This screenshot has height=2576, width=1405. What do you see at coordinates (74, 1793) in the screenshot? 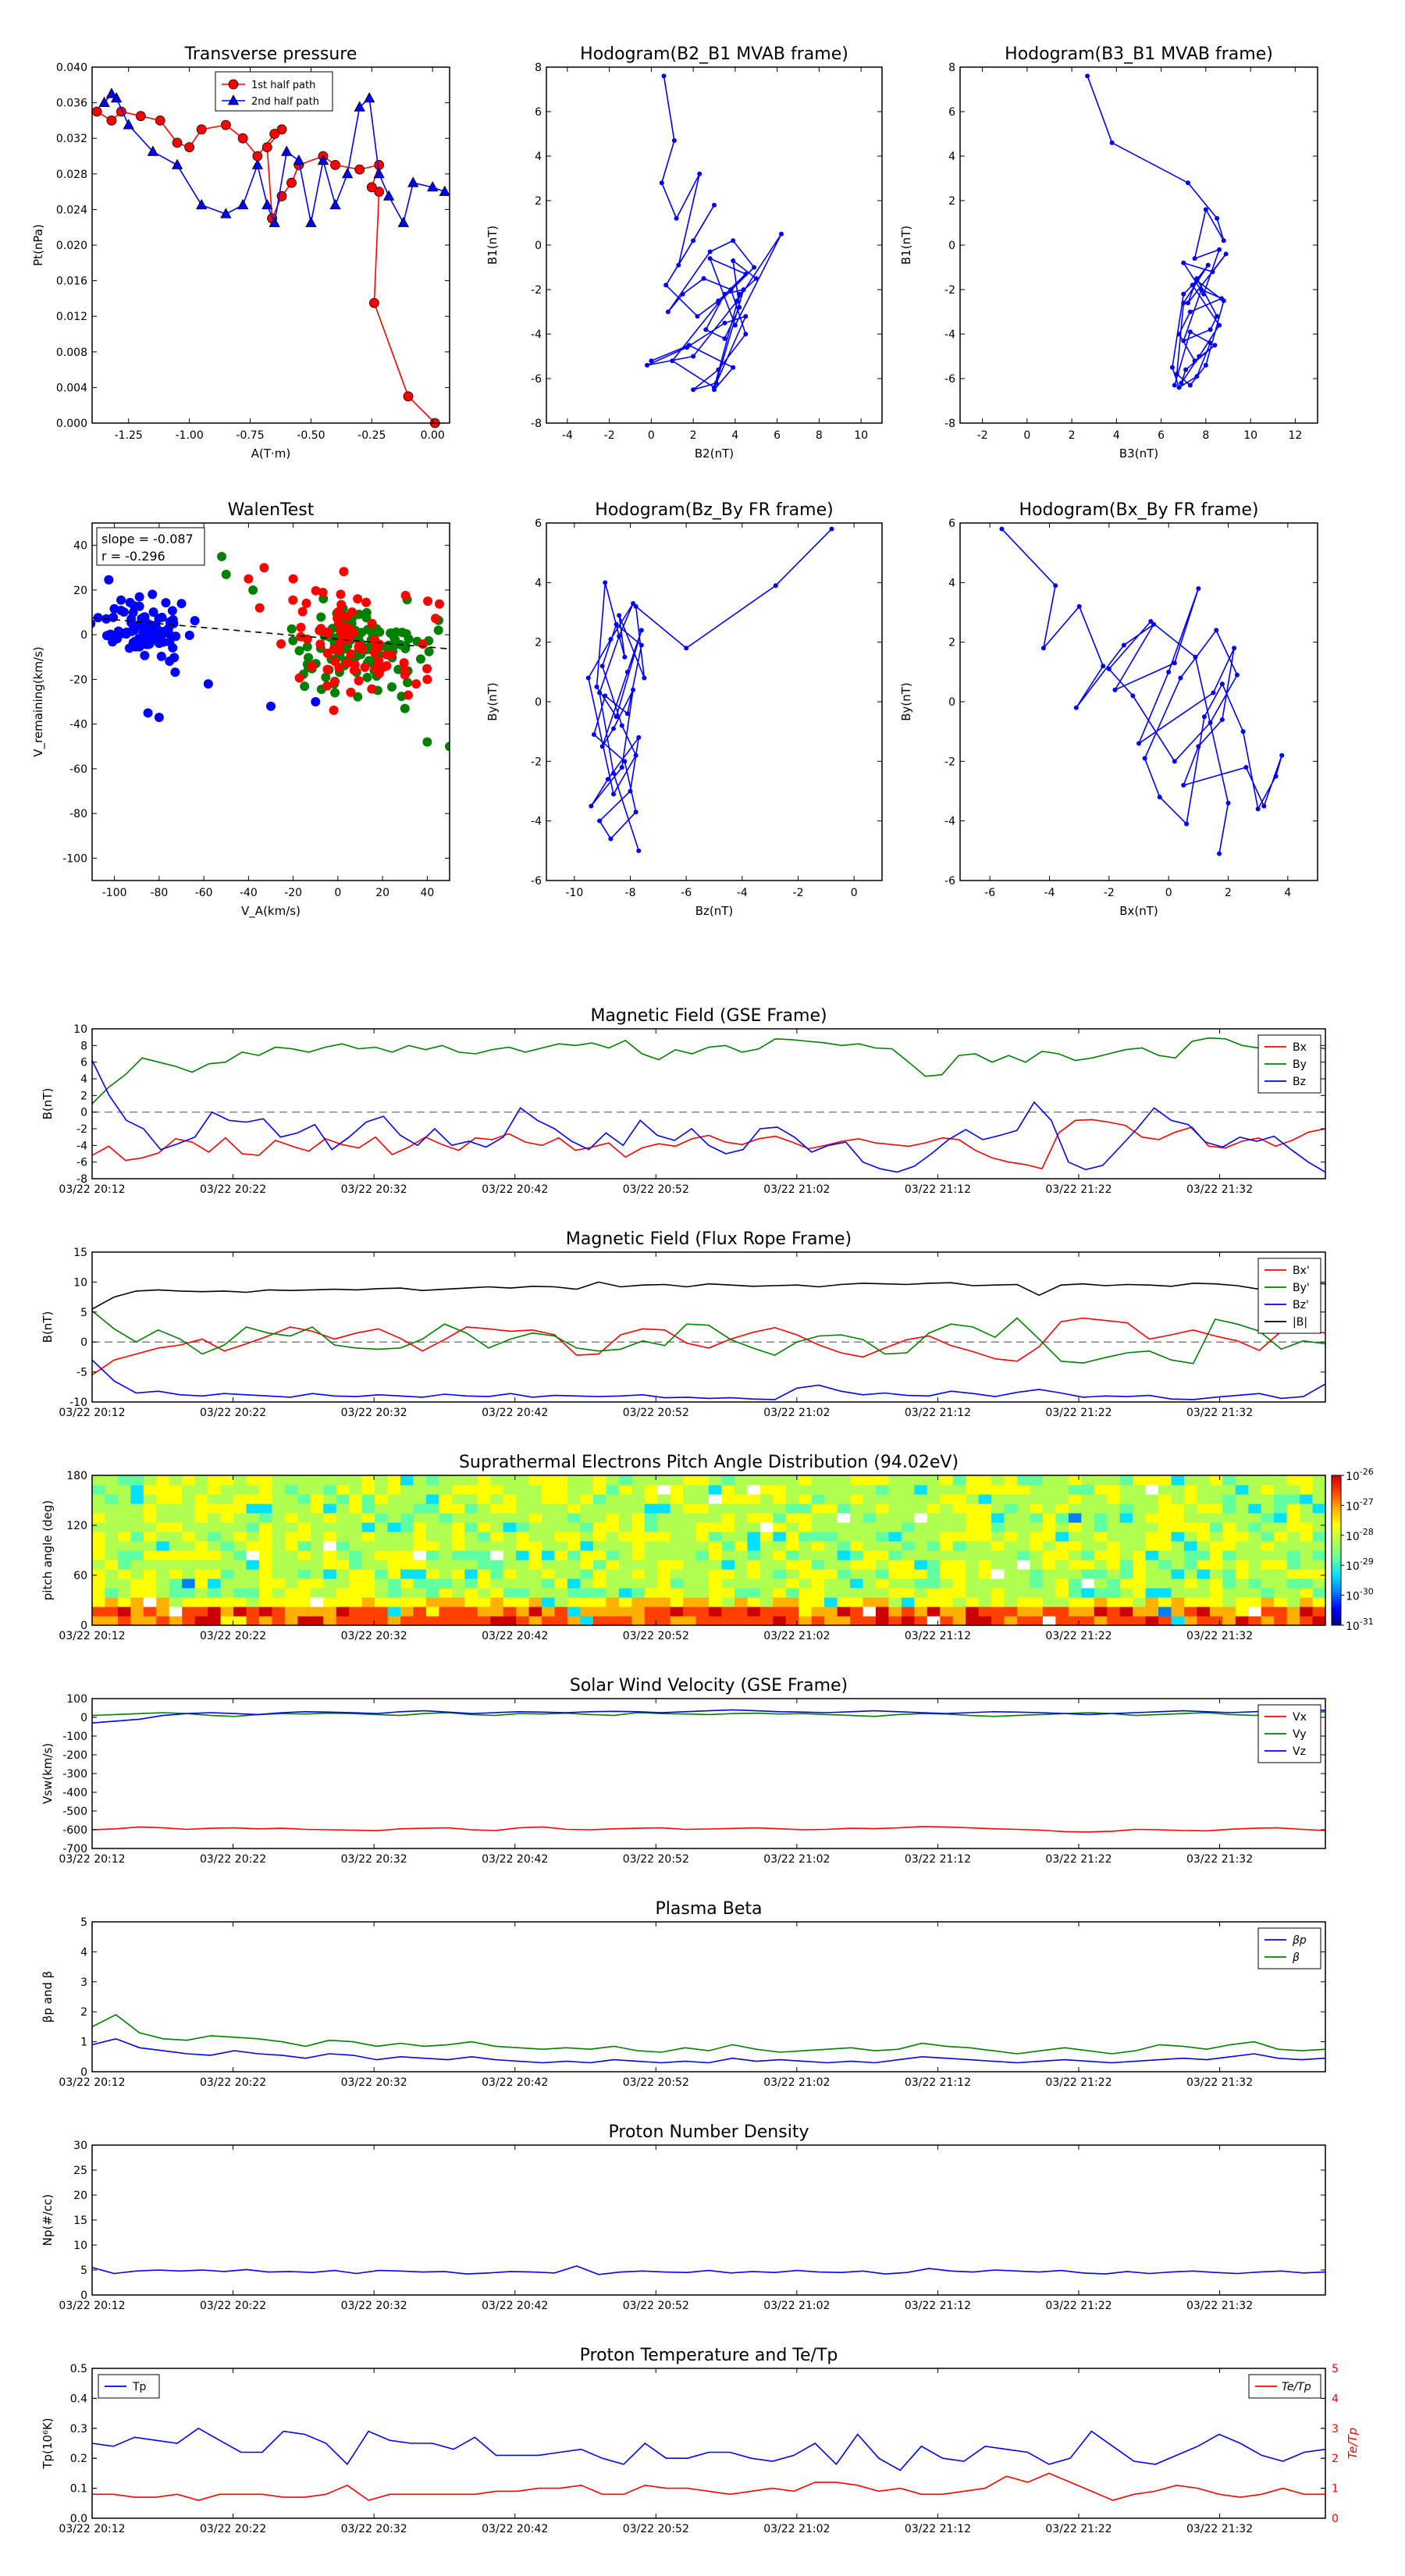
I see `y-tick-label: -400` at bounding box center [74, 1793].